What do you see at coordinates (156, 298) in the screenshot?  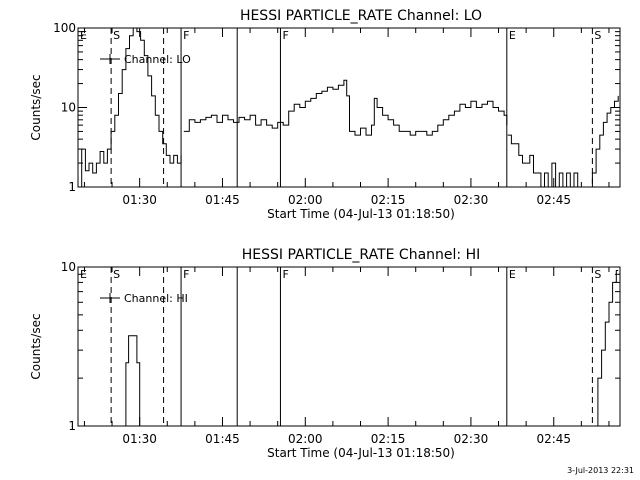 I see `legend-label: Channel: HI` at bounding box center [156, 298].